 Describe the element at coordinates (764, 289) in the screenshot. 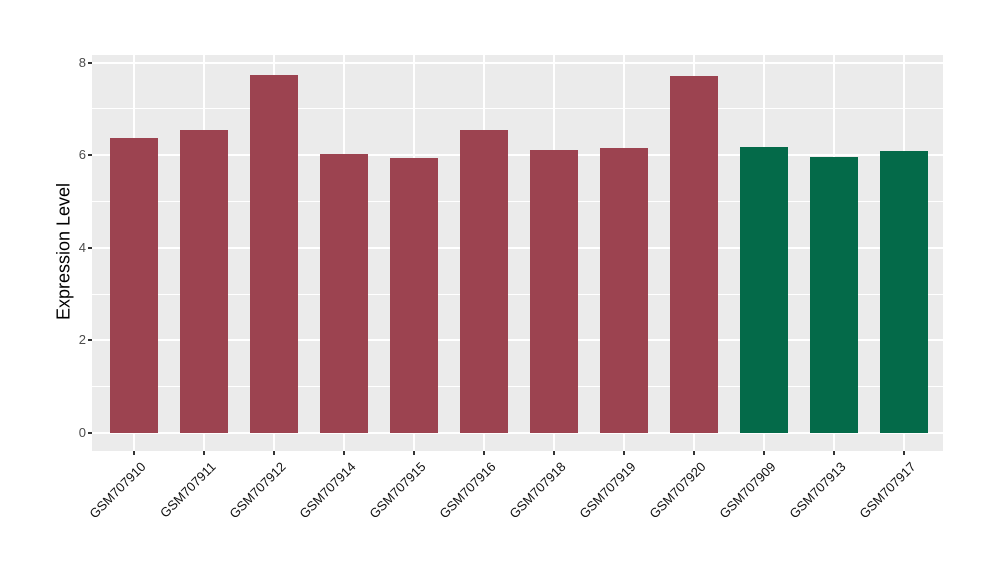

I see `bar-GSM707909` at that location.